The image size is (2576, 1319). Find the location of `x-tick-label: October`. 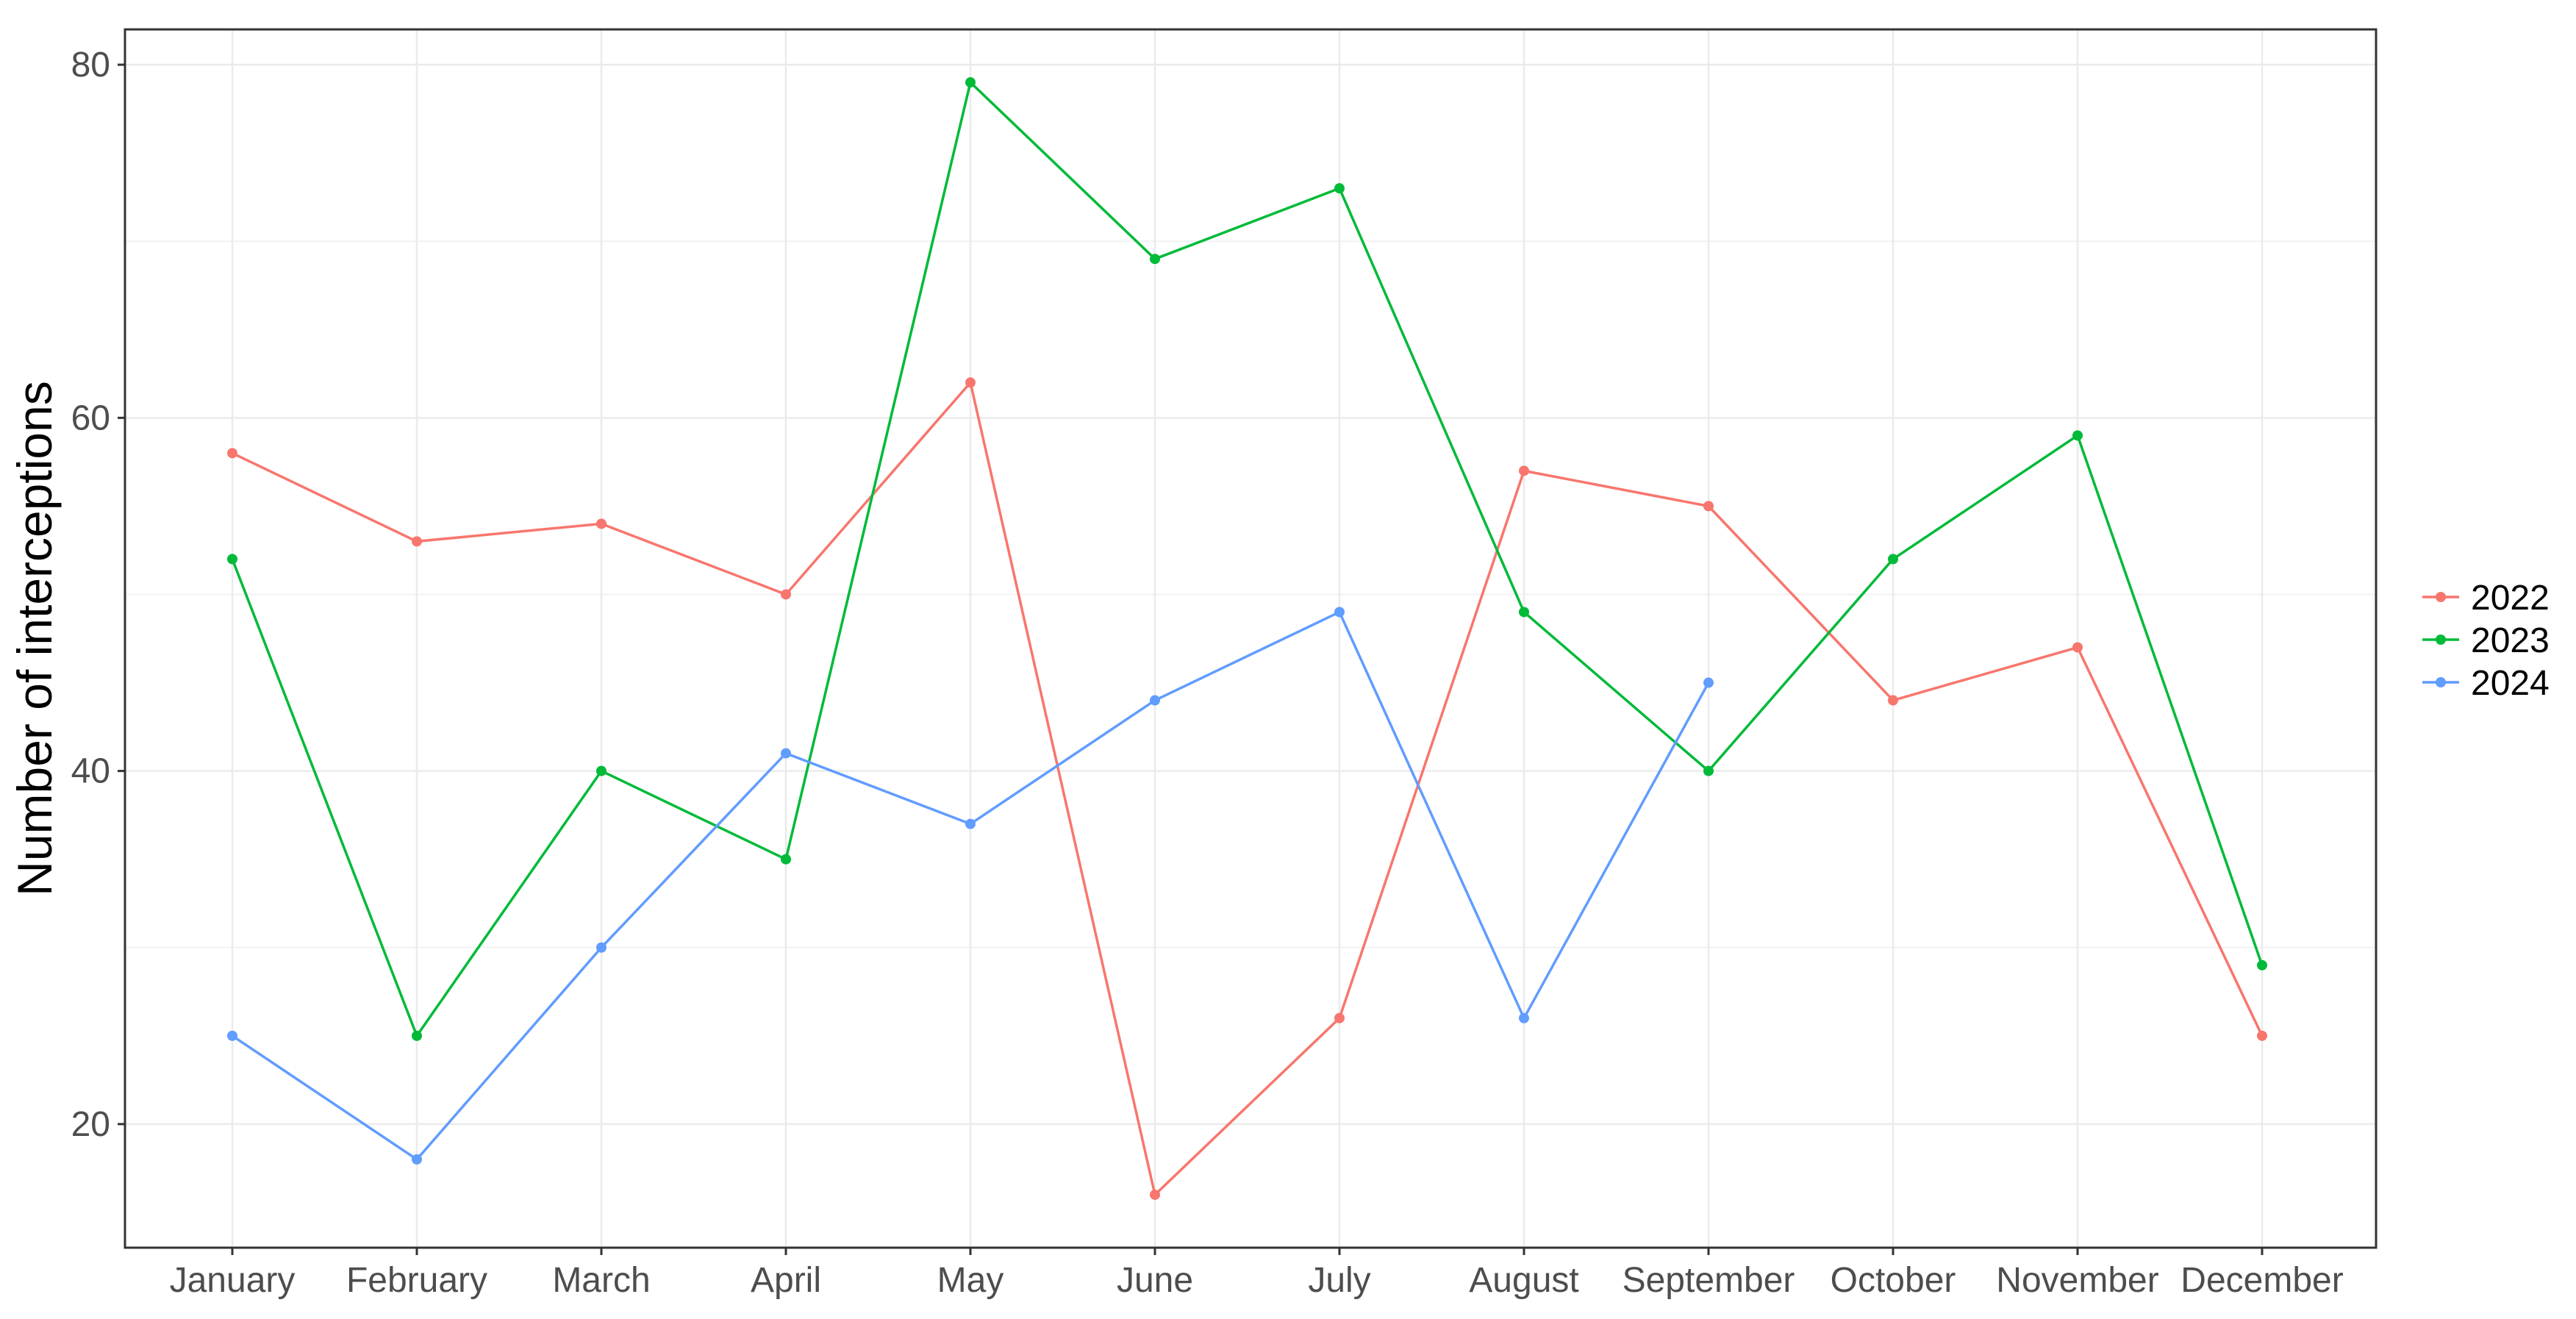

x-tick-label: October is located at coordinates (1893, 1280).